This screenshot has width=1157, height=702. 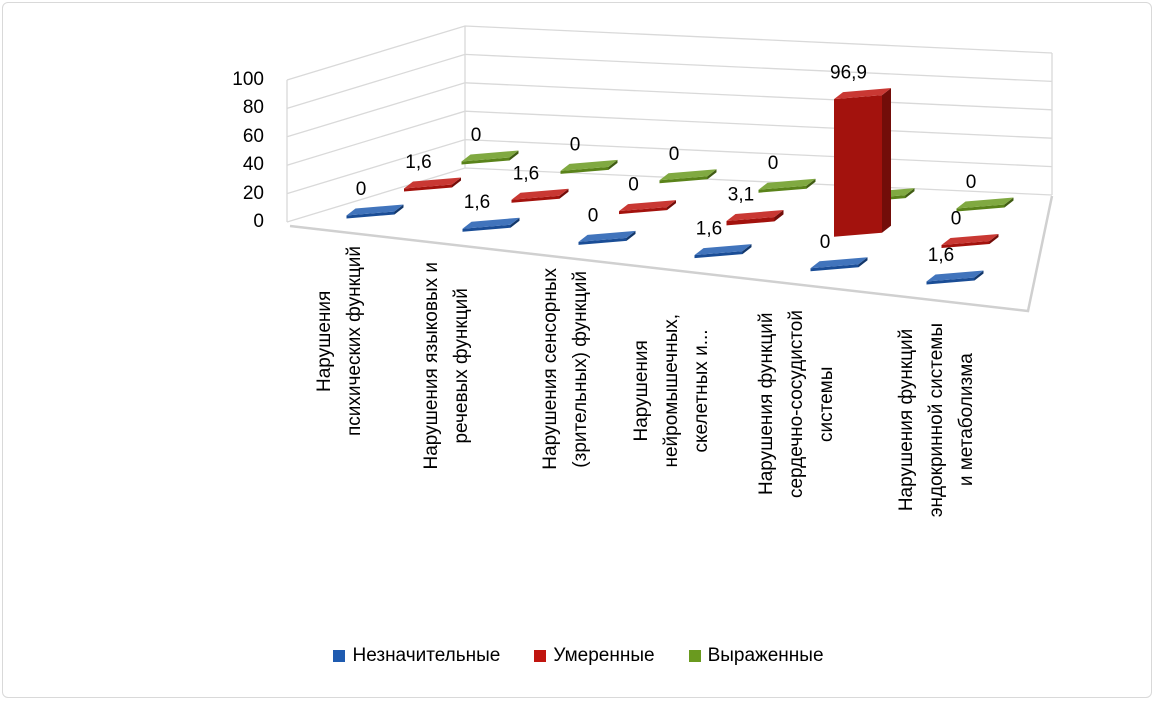 I want to click on legend: Незначительные Умеренные Выраженные, so click(x=578, y=656).